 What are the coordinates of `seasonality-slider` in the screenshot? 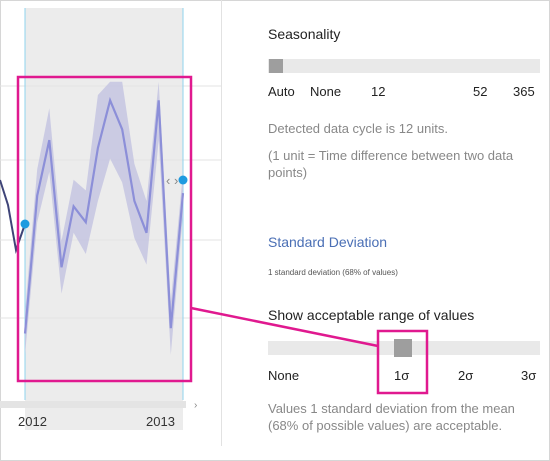 It's located at (404, 66).